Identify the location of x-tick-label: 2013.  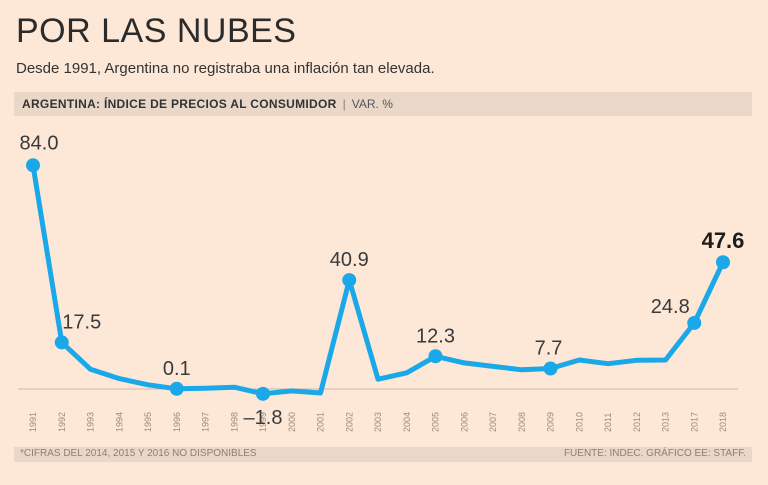
(666, 422).